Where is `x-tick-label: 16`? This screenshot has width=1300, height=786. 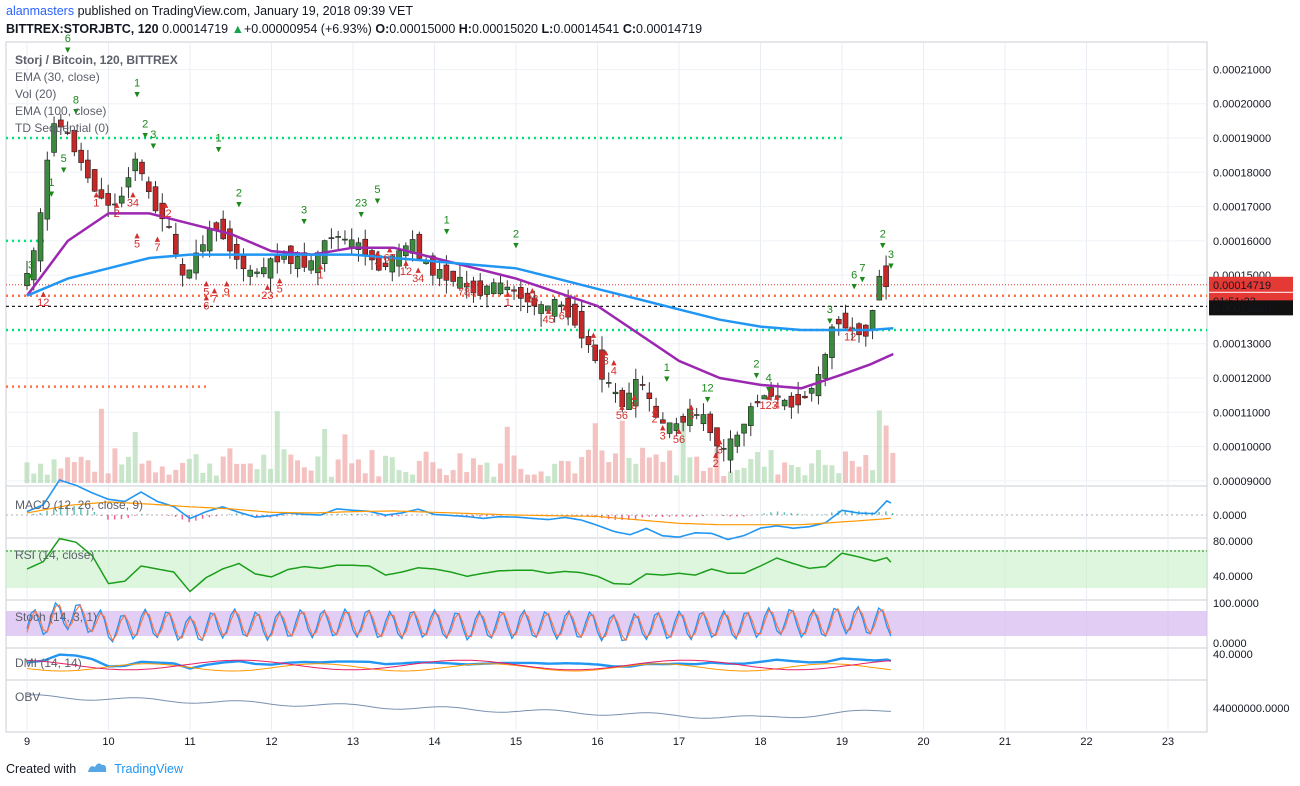
x-tick-label: 16 is located at coordinates (597, 742).